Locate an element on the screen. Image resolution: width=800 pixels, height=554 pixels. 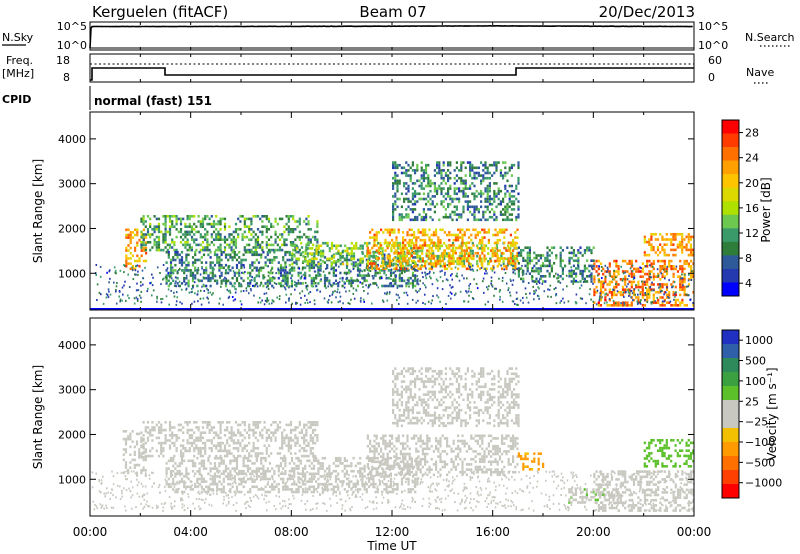
beam-title: Beam 07 is located at coordinates (392, 12).